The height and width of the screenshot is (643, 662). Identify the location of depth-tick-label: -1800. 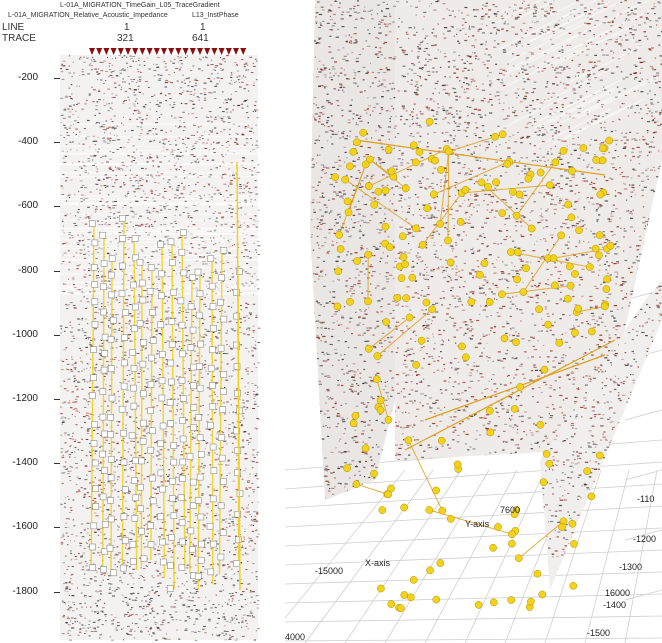
(25, 591).